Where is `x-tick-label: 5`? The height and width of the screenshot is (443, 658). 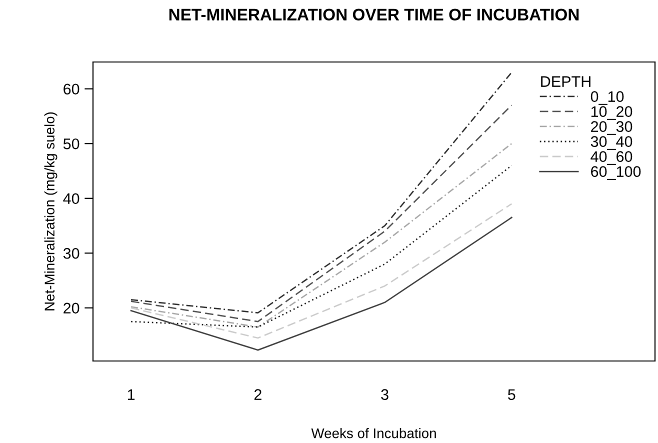 x-tick-label: 5 is located at coordinates (512, 394).